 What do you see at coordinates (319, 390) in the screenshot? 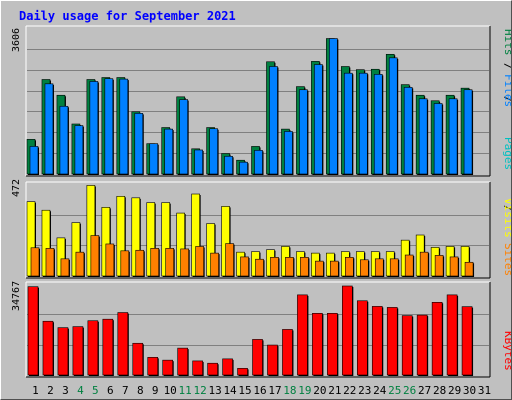
I see `day-tick-label: 20` at bounding box center [319, 390].